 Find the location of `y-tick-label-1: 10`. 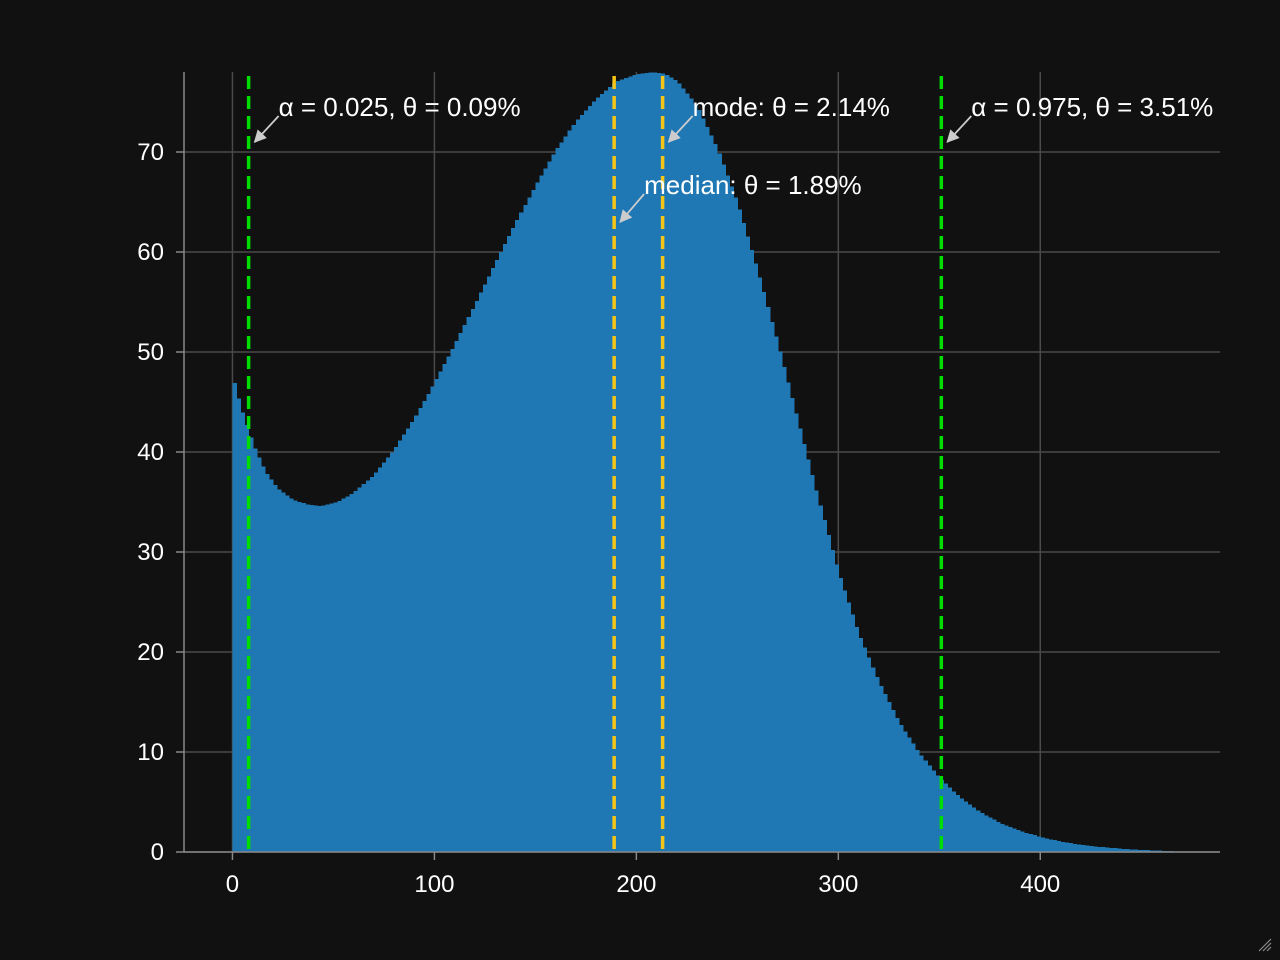

y-tick-label-1: 10 is located at coordinates (150, 752).